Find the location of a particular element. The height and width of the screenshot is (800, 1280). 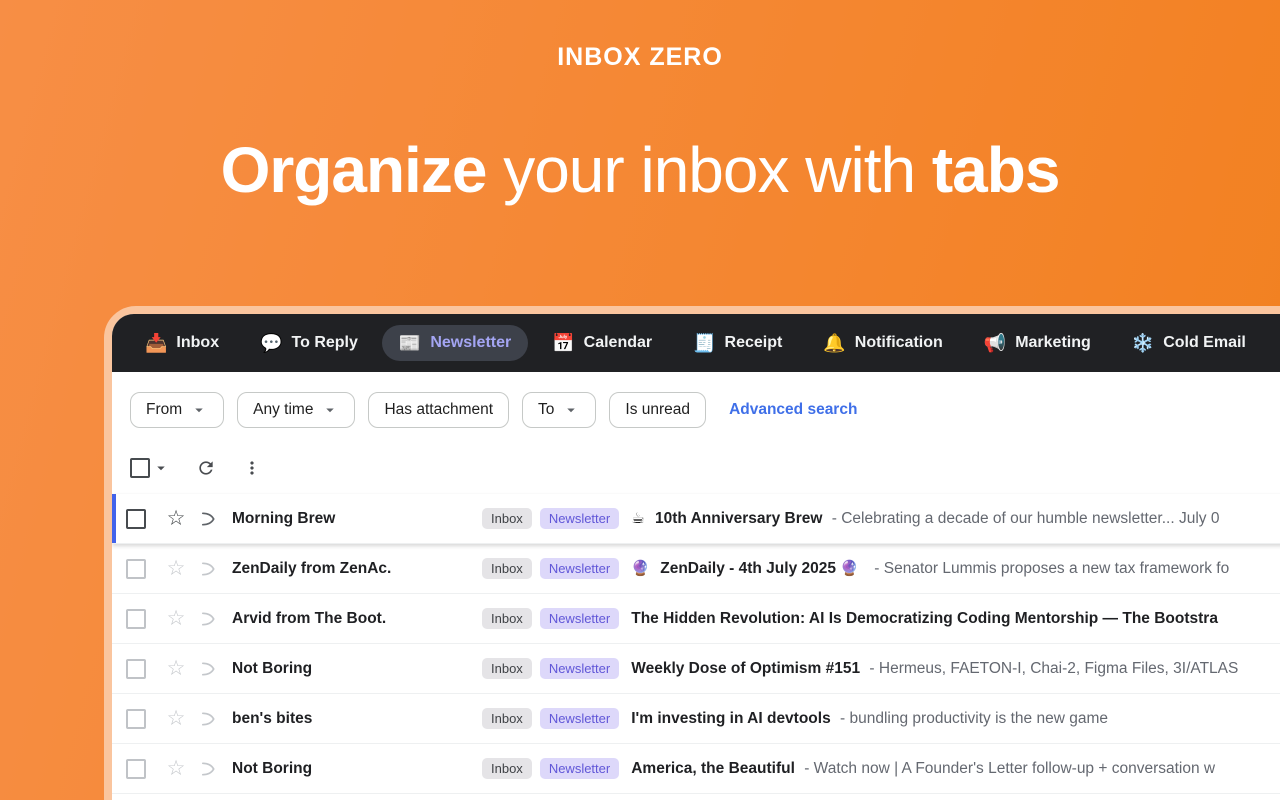

filter-bar: From Any time Has attachment To is located at coordinates (696, 405).